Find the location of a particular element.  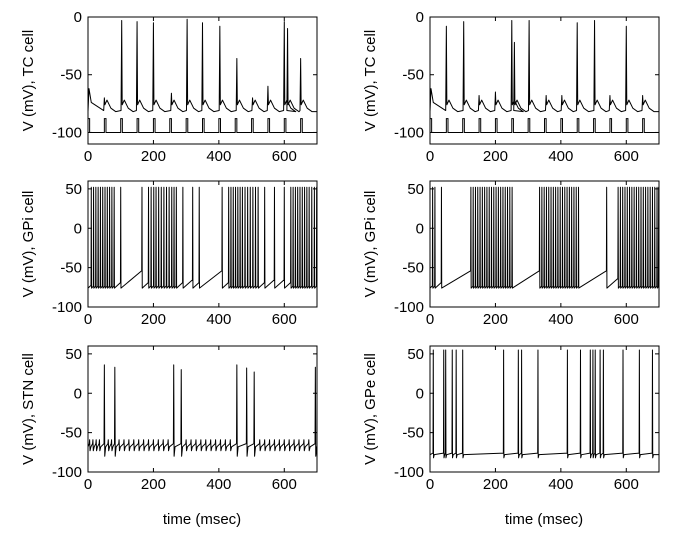

voltage-trace-stn is located at coordinates (202, 410).